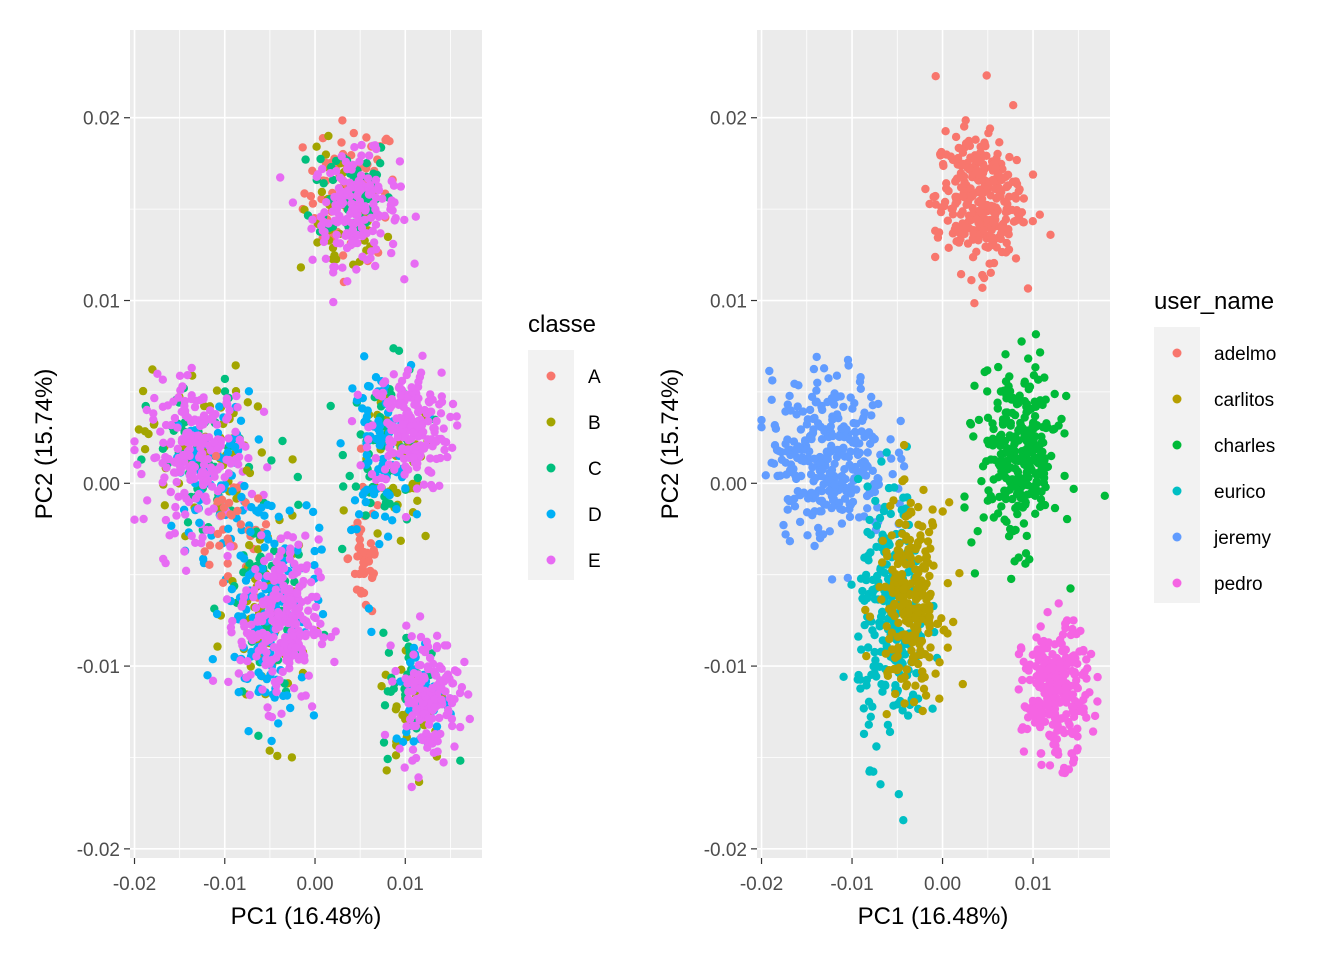 The width and height of the screenshot is (1344, 965). Describe the element at coordinates (405, 884) in the screenshot. I see `x-tick-label: 0.01` at that location.